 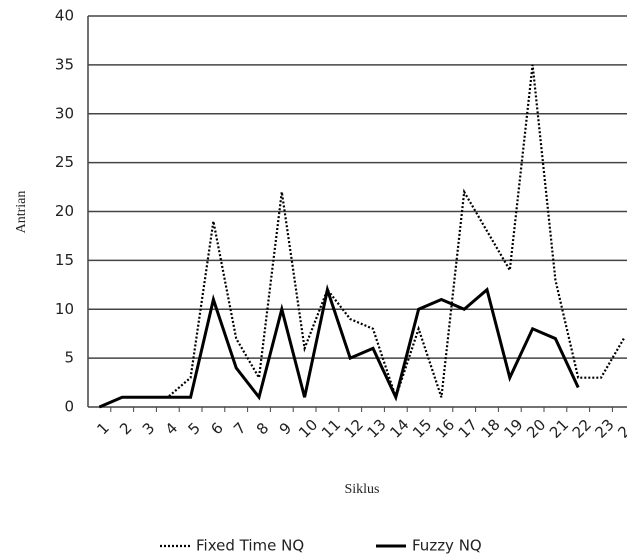 What do you see at coordinates (64, 309) in the screenshot?
I see `y-tick-label: 10` at bounding box center [64, 309].